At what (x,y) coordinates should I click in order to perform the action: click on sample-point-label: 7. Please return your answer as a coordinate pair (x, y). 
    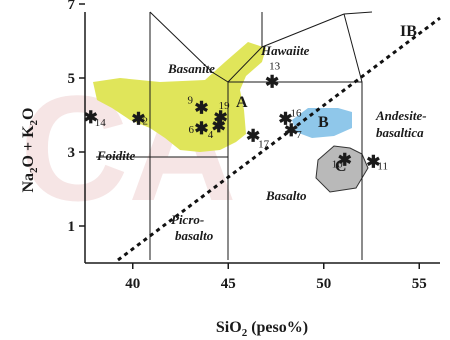
    Looking at the image, I should click on (299, 135).